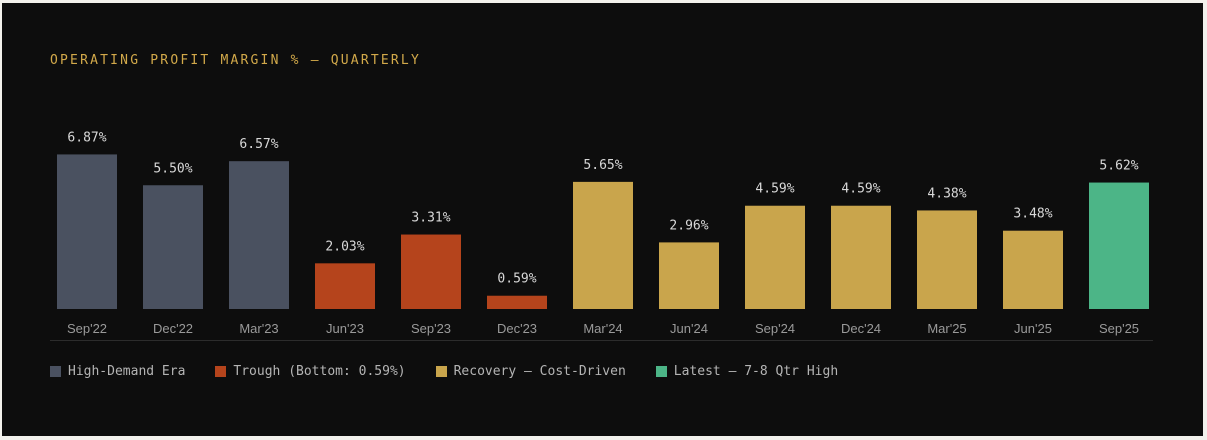  Describe the element at coordinates (688, 225) in the screenshot. I see `bar-value-label: 2.96%` at that location.